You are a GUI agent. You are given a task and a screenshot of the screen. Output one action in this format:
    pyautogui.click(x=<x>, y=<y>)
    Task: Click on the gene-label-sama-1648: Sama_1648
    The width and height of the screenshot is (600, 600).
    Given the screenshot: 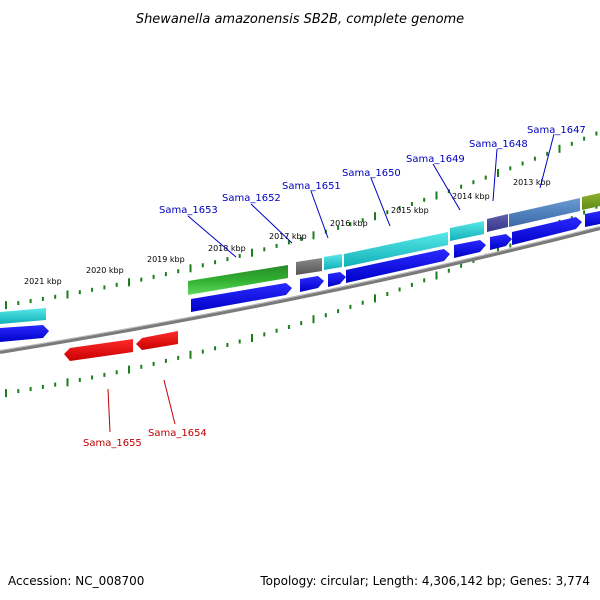 What is the action you would take?
    pyautogui.click(x=498, y=144)
    